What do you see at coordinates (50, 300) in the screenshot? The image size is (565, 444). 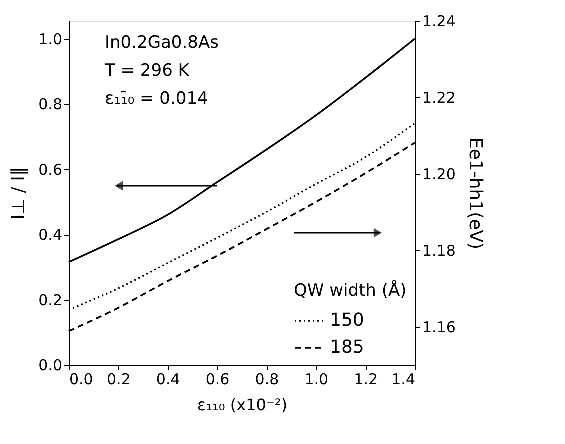 I see `y-tick-label: 0.2` at bounding box center [50, 300].